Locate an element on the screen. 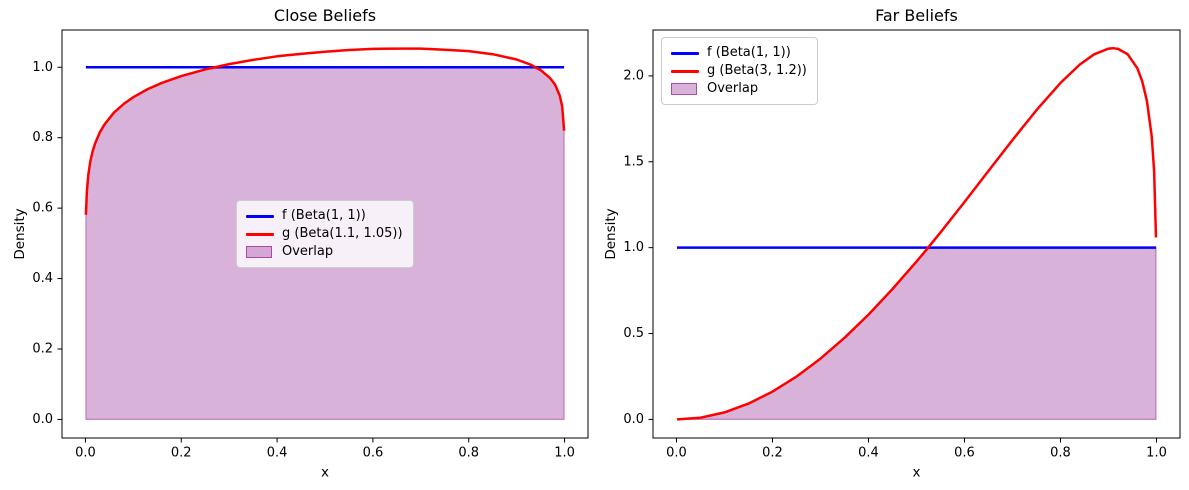 The image size is (1189, 490). plot-title: Close Beliefs is located at coordinates (325, 15).